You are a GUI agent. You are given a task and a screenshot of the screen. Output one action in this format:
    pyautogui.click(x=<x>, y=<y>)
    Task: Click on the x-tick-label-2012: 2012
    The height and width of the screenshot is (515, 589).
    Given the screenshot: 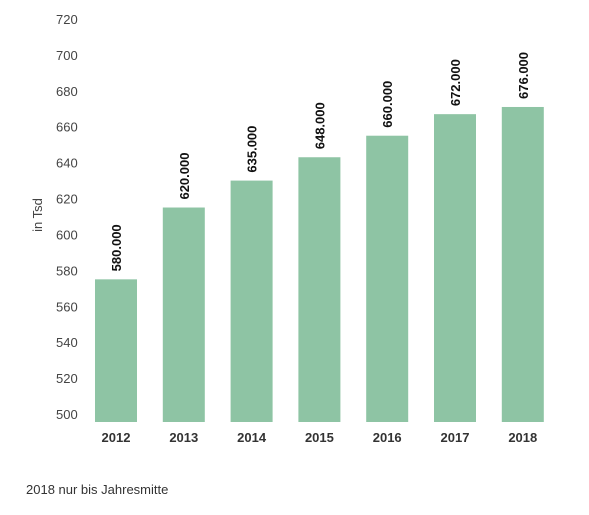 What is the action you would take?
    pyautogui.click(x=116, y=437)
    